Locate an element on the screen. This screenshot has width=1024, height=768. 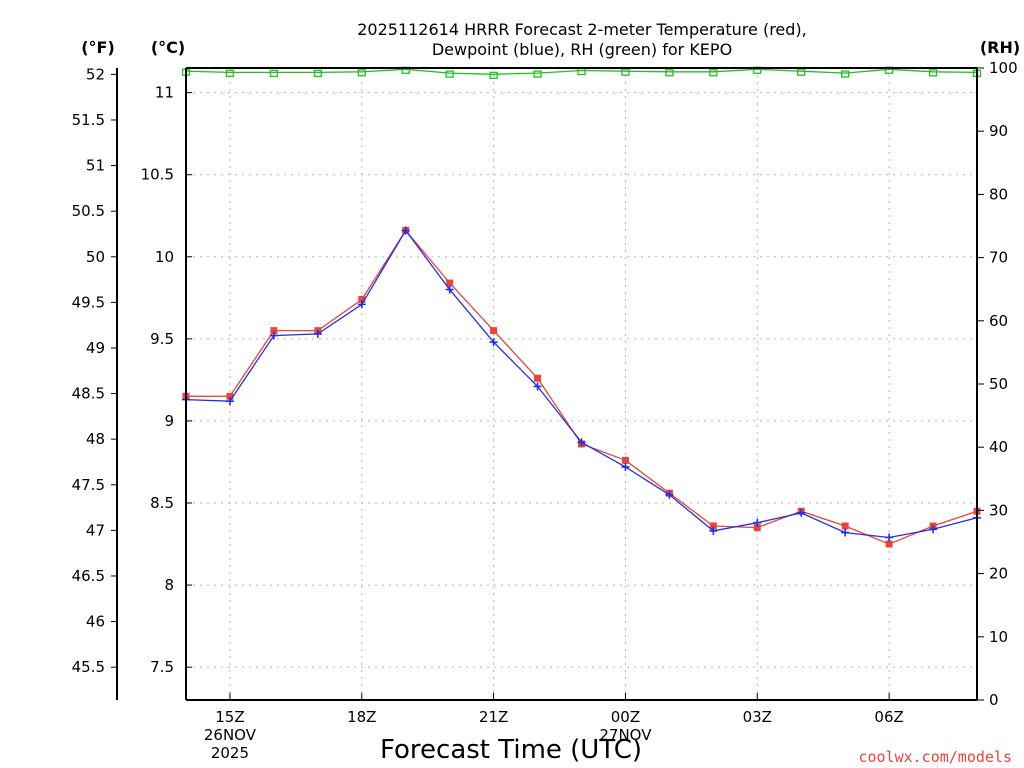
rh-tick-label: 50 is located at coordinates (998, 384).